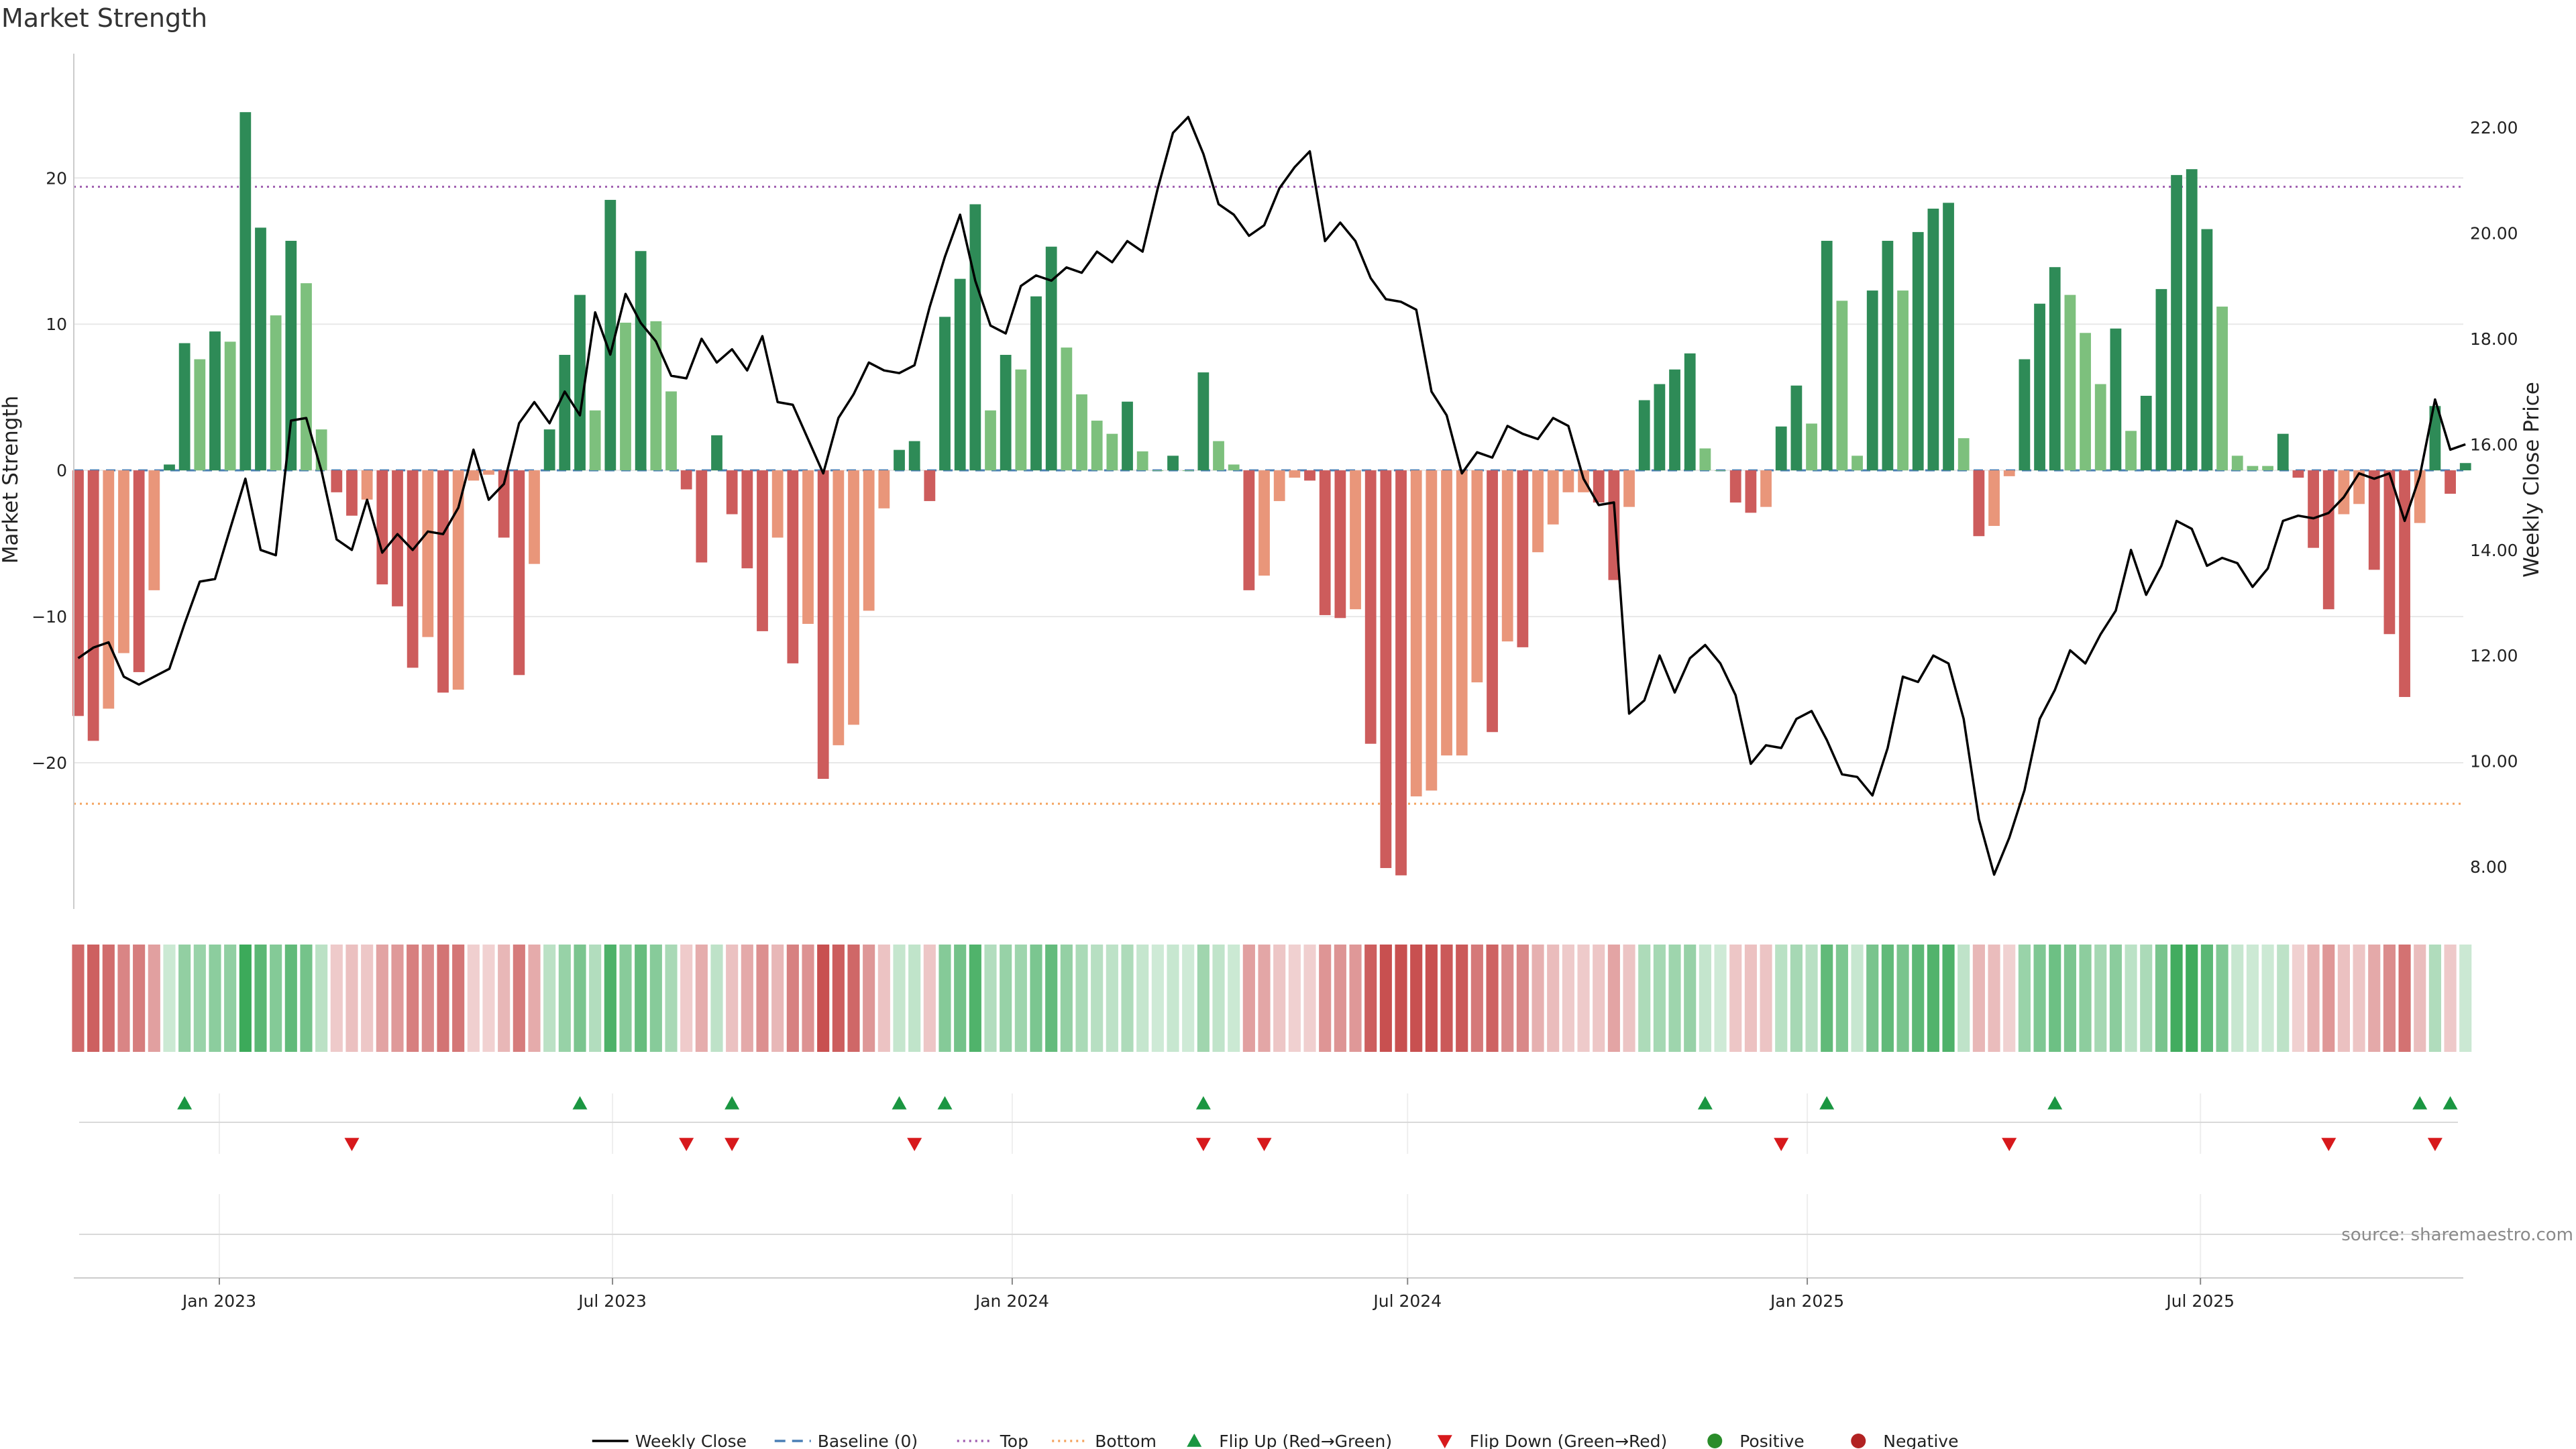  I want to click on legend-item: Flip Up (Red→Green), so click(1289, 1440).